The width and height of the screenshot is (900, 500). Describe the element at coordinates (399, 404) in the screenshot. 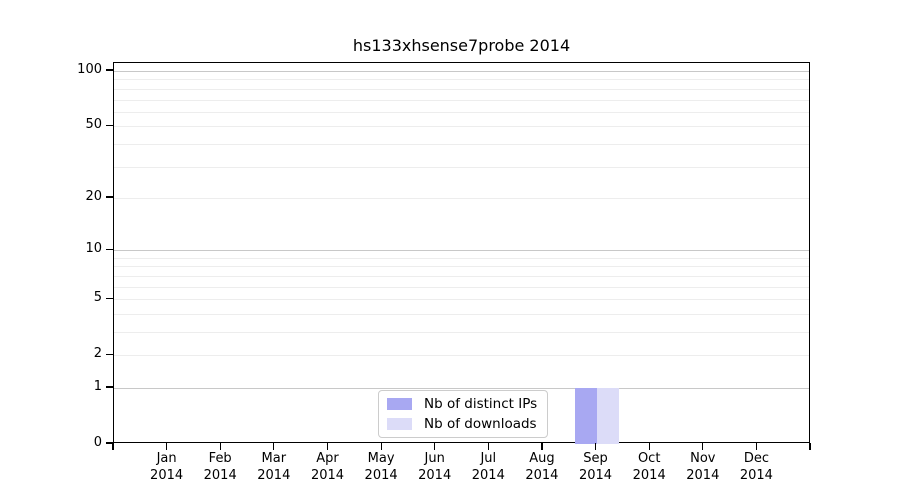

I see `legend-swatch-distinct-ips-icon` at that location.